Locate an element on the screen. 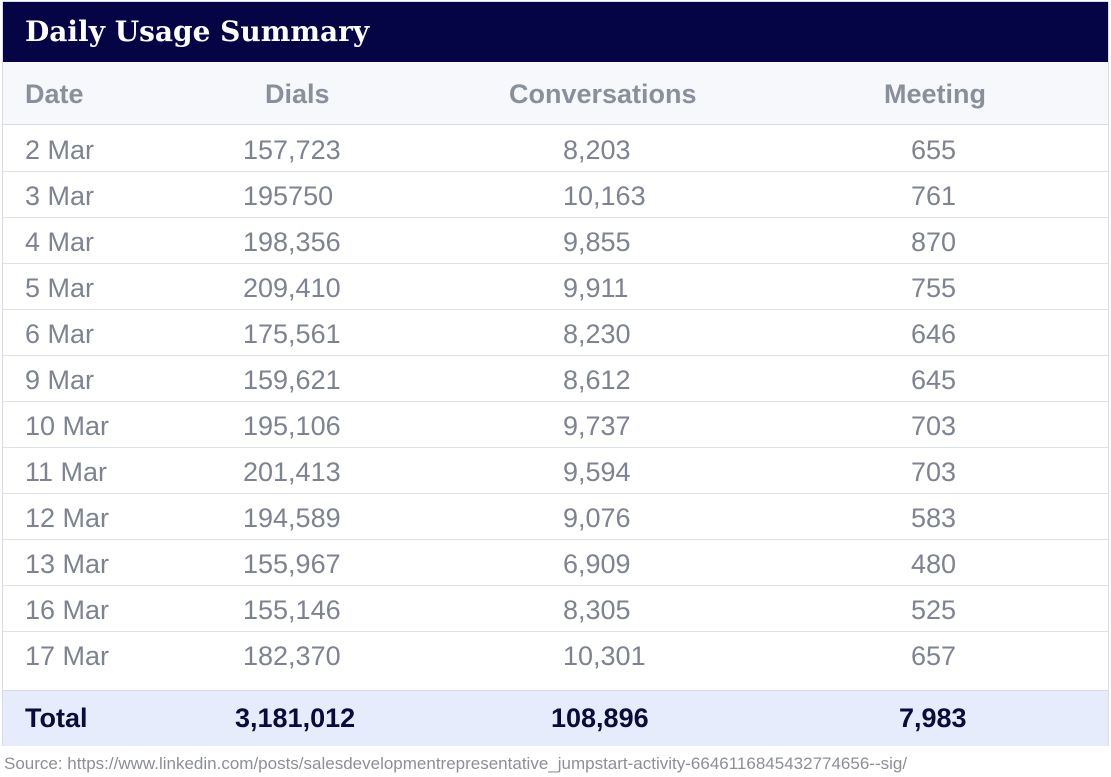 This screenshot has width=1111, height=777. total-label: Total is located at coordinates (56, 718).